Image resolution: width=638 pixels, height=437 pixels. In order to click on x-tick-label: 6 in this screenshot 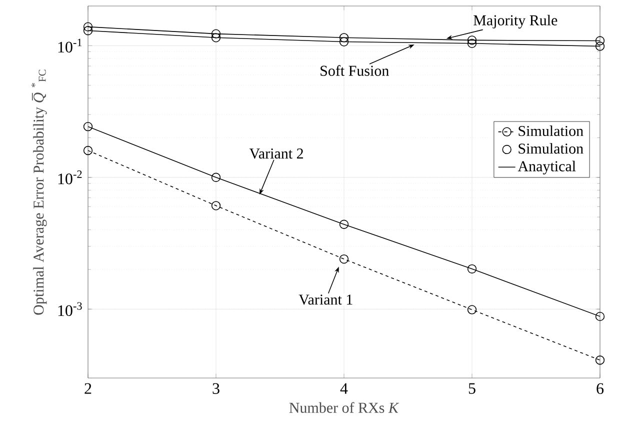, I will do `click(600, 388)`.